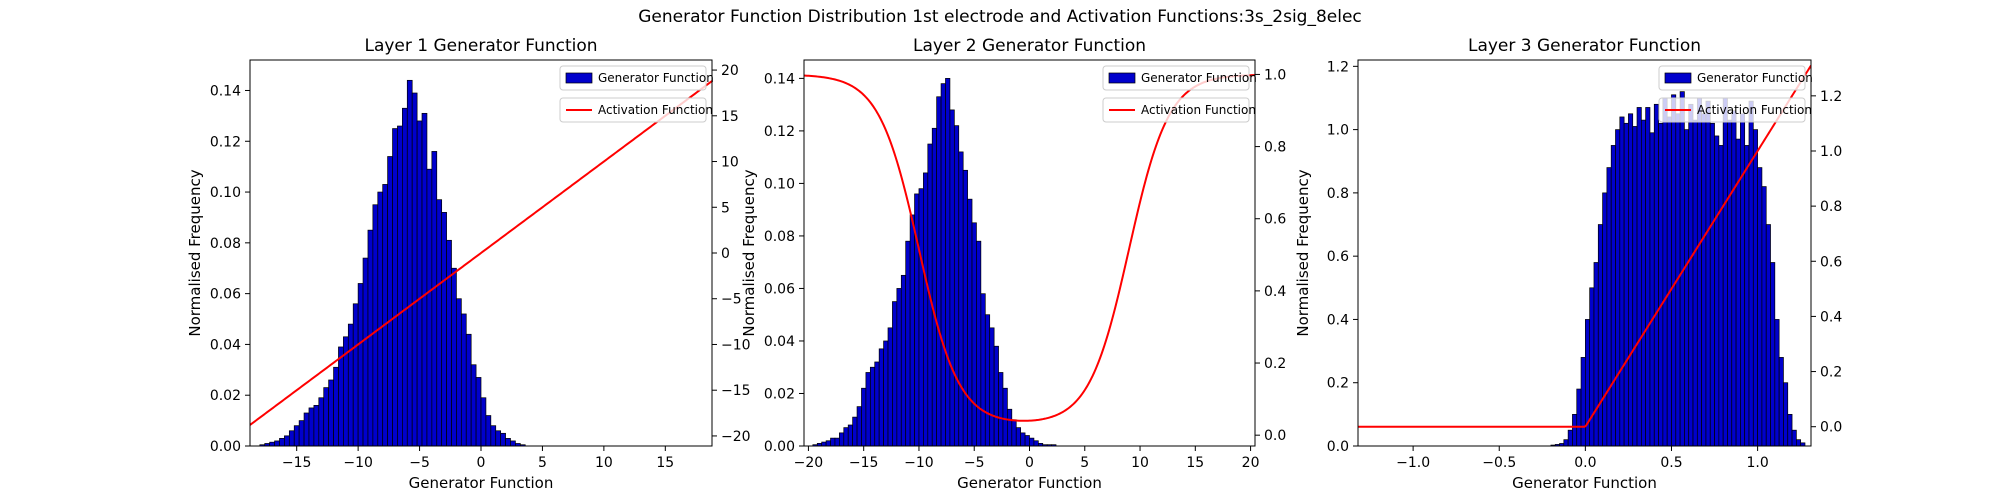 The width and height of the screenshot is (2000, 500). What do you see at coordinates (730, 117) in the screenshot?
I see `y2-tick-label: 15` at bounding box center [730, 117].